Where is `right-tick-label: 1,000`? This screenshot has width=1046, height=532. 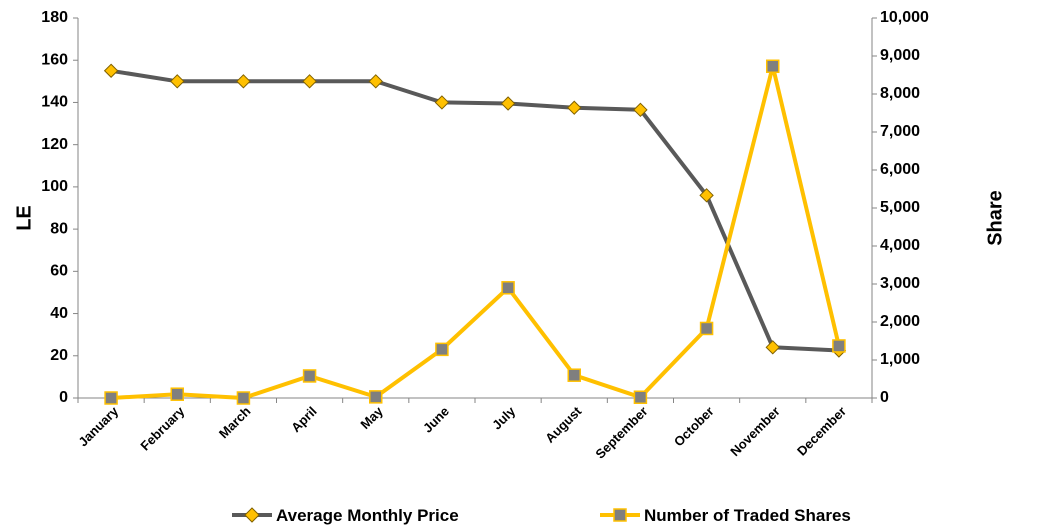
right-tick-label: 1,000 is located at coordinates (900, 359).